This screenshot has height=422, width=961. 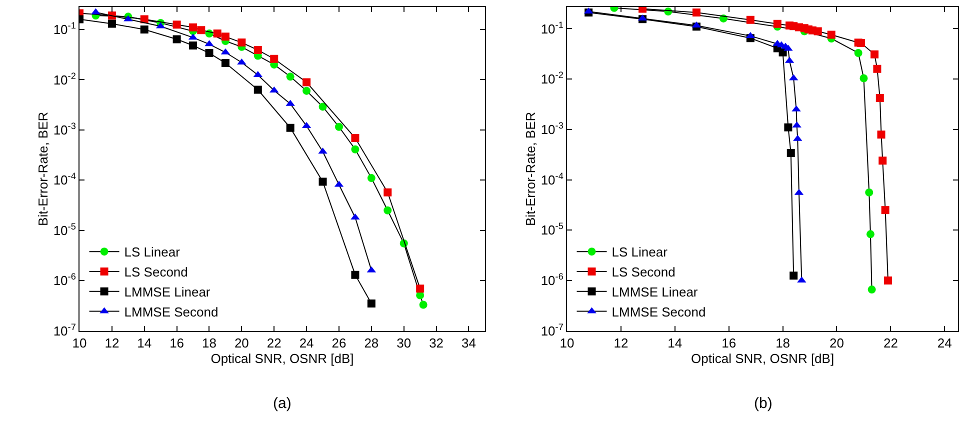 What do you see at coordinates (763, 403) in the screenshot?
I see `text: (b)` at bounding box center [763, 403].